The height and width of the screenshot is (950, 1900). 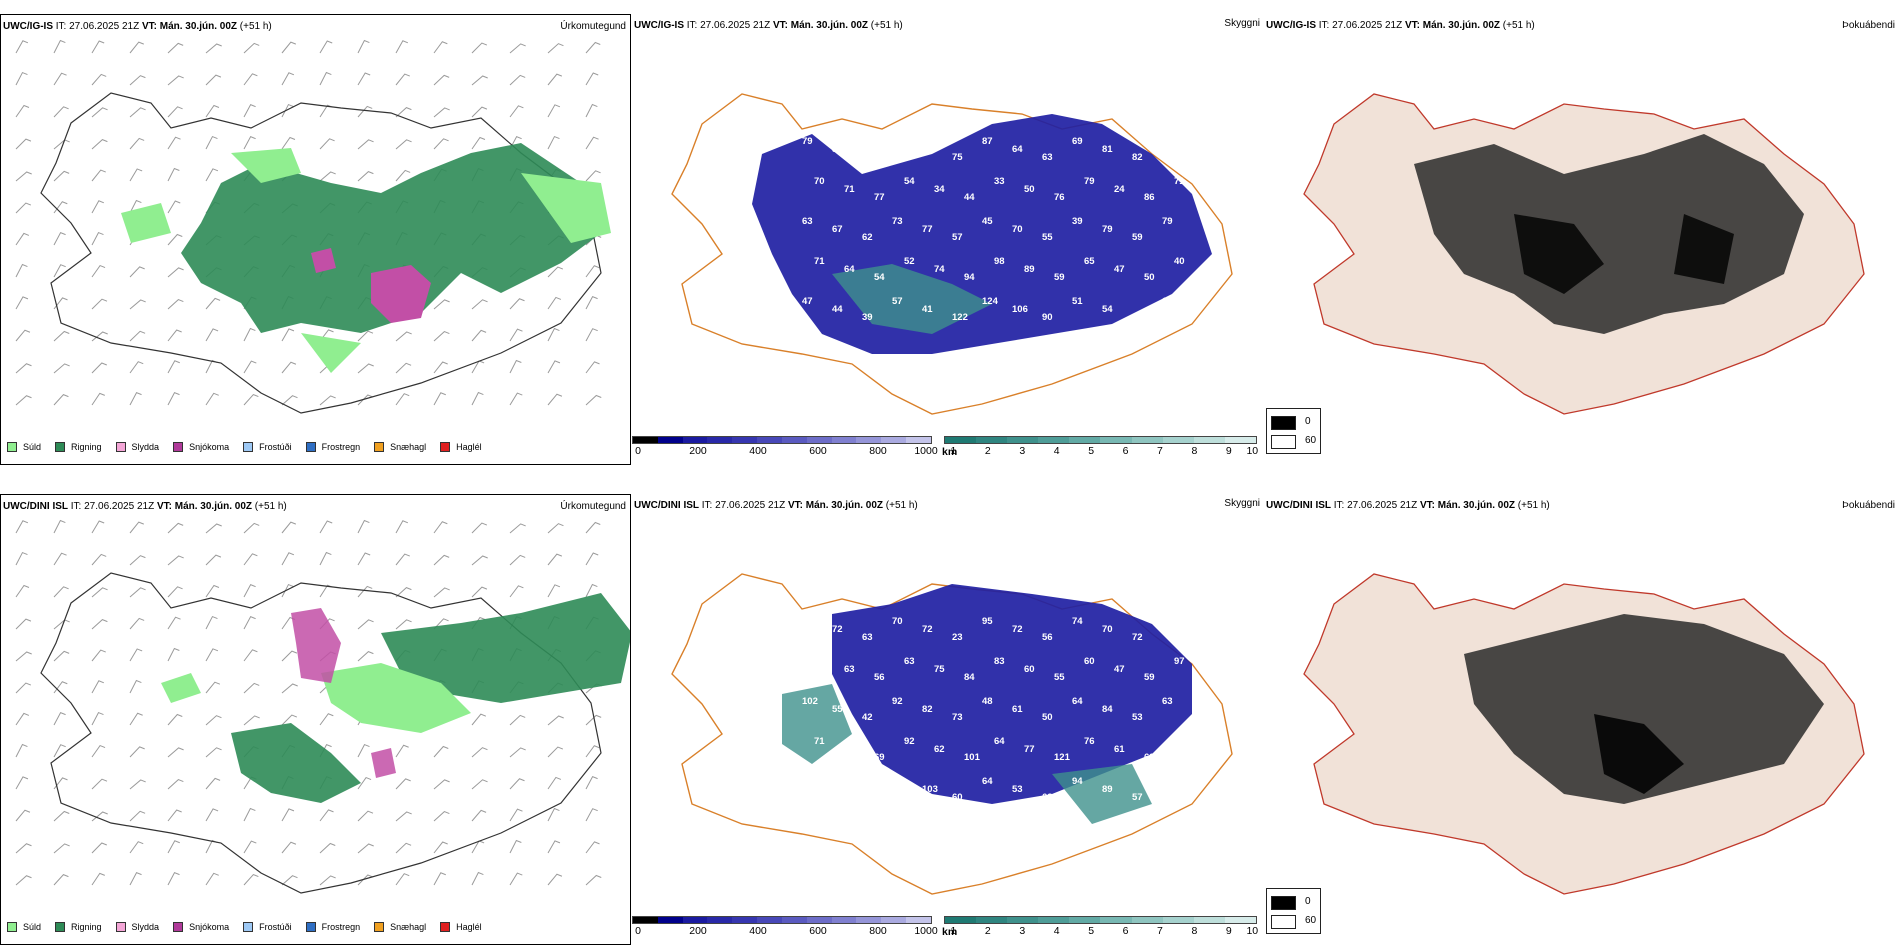 What do you see at coordinates (1119, 269) in the screenshot?
I see `vis-value-label: 47` at bounding box center [1119, 269].